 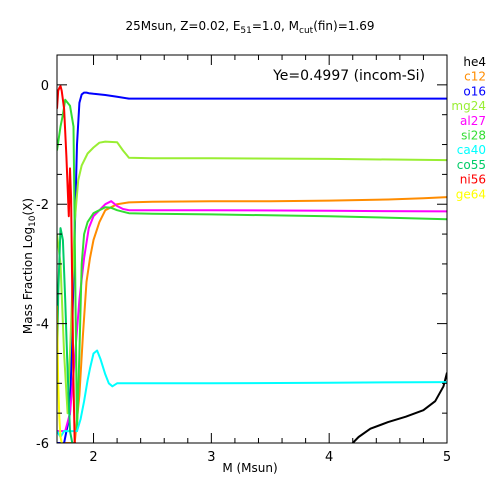 I want to click on ye-annotation: Ye=0.4997 (incom-Si), so click(x=348, y=76).